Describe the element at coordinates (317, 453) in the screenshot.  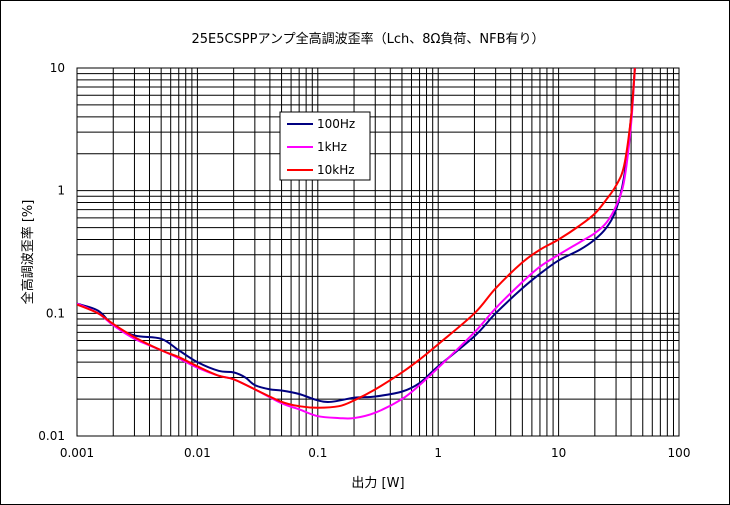
I see `x-tick-label: 0.1` at that location.